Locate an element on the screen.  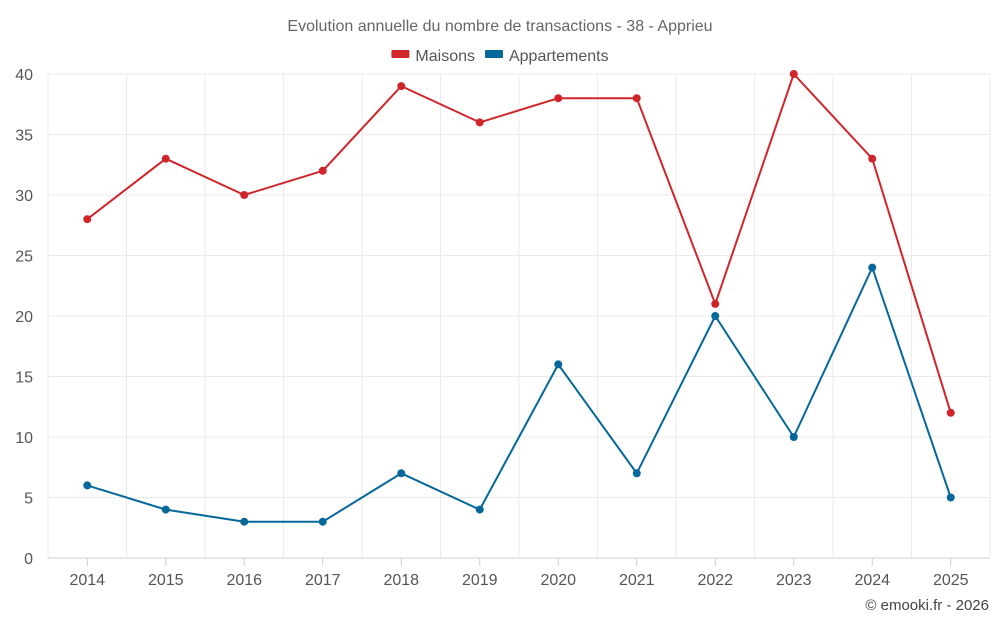
x-tick-label: 2016 is located at coordinates (244, 580).